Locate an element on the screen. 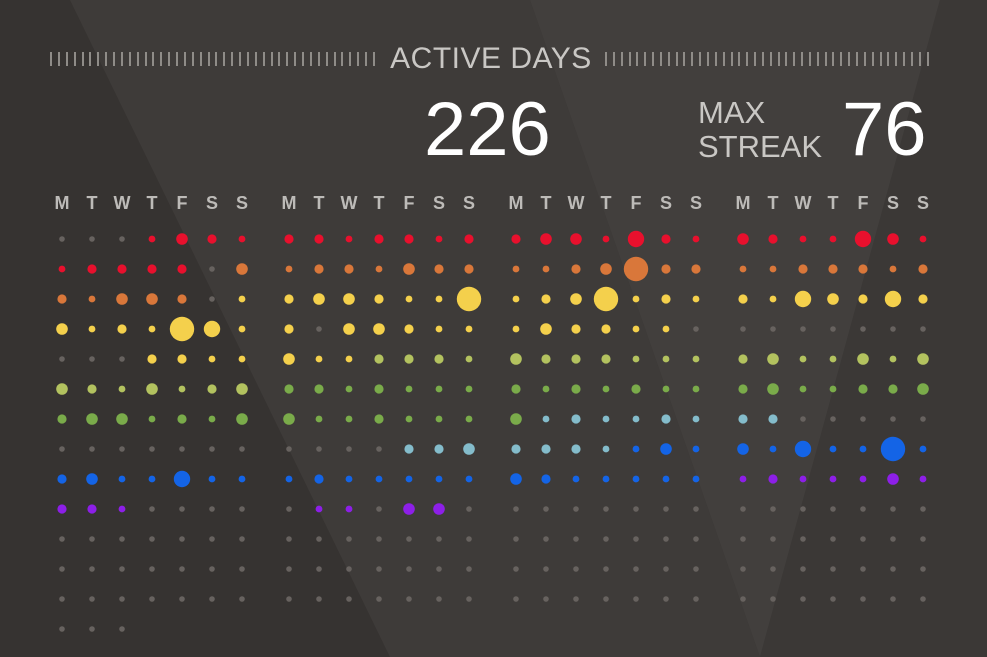  day-label: F is located at coordinates (182, 203).